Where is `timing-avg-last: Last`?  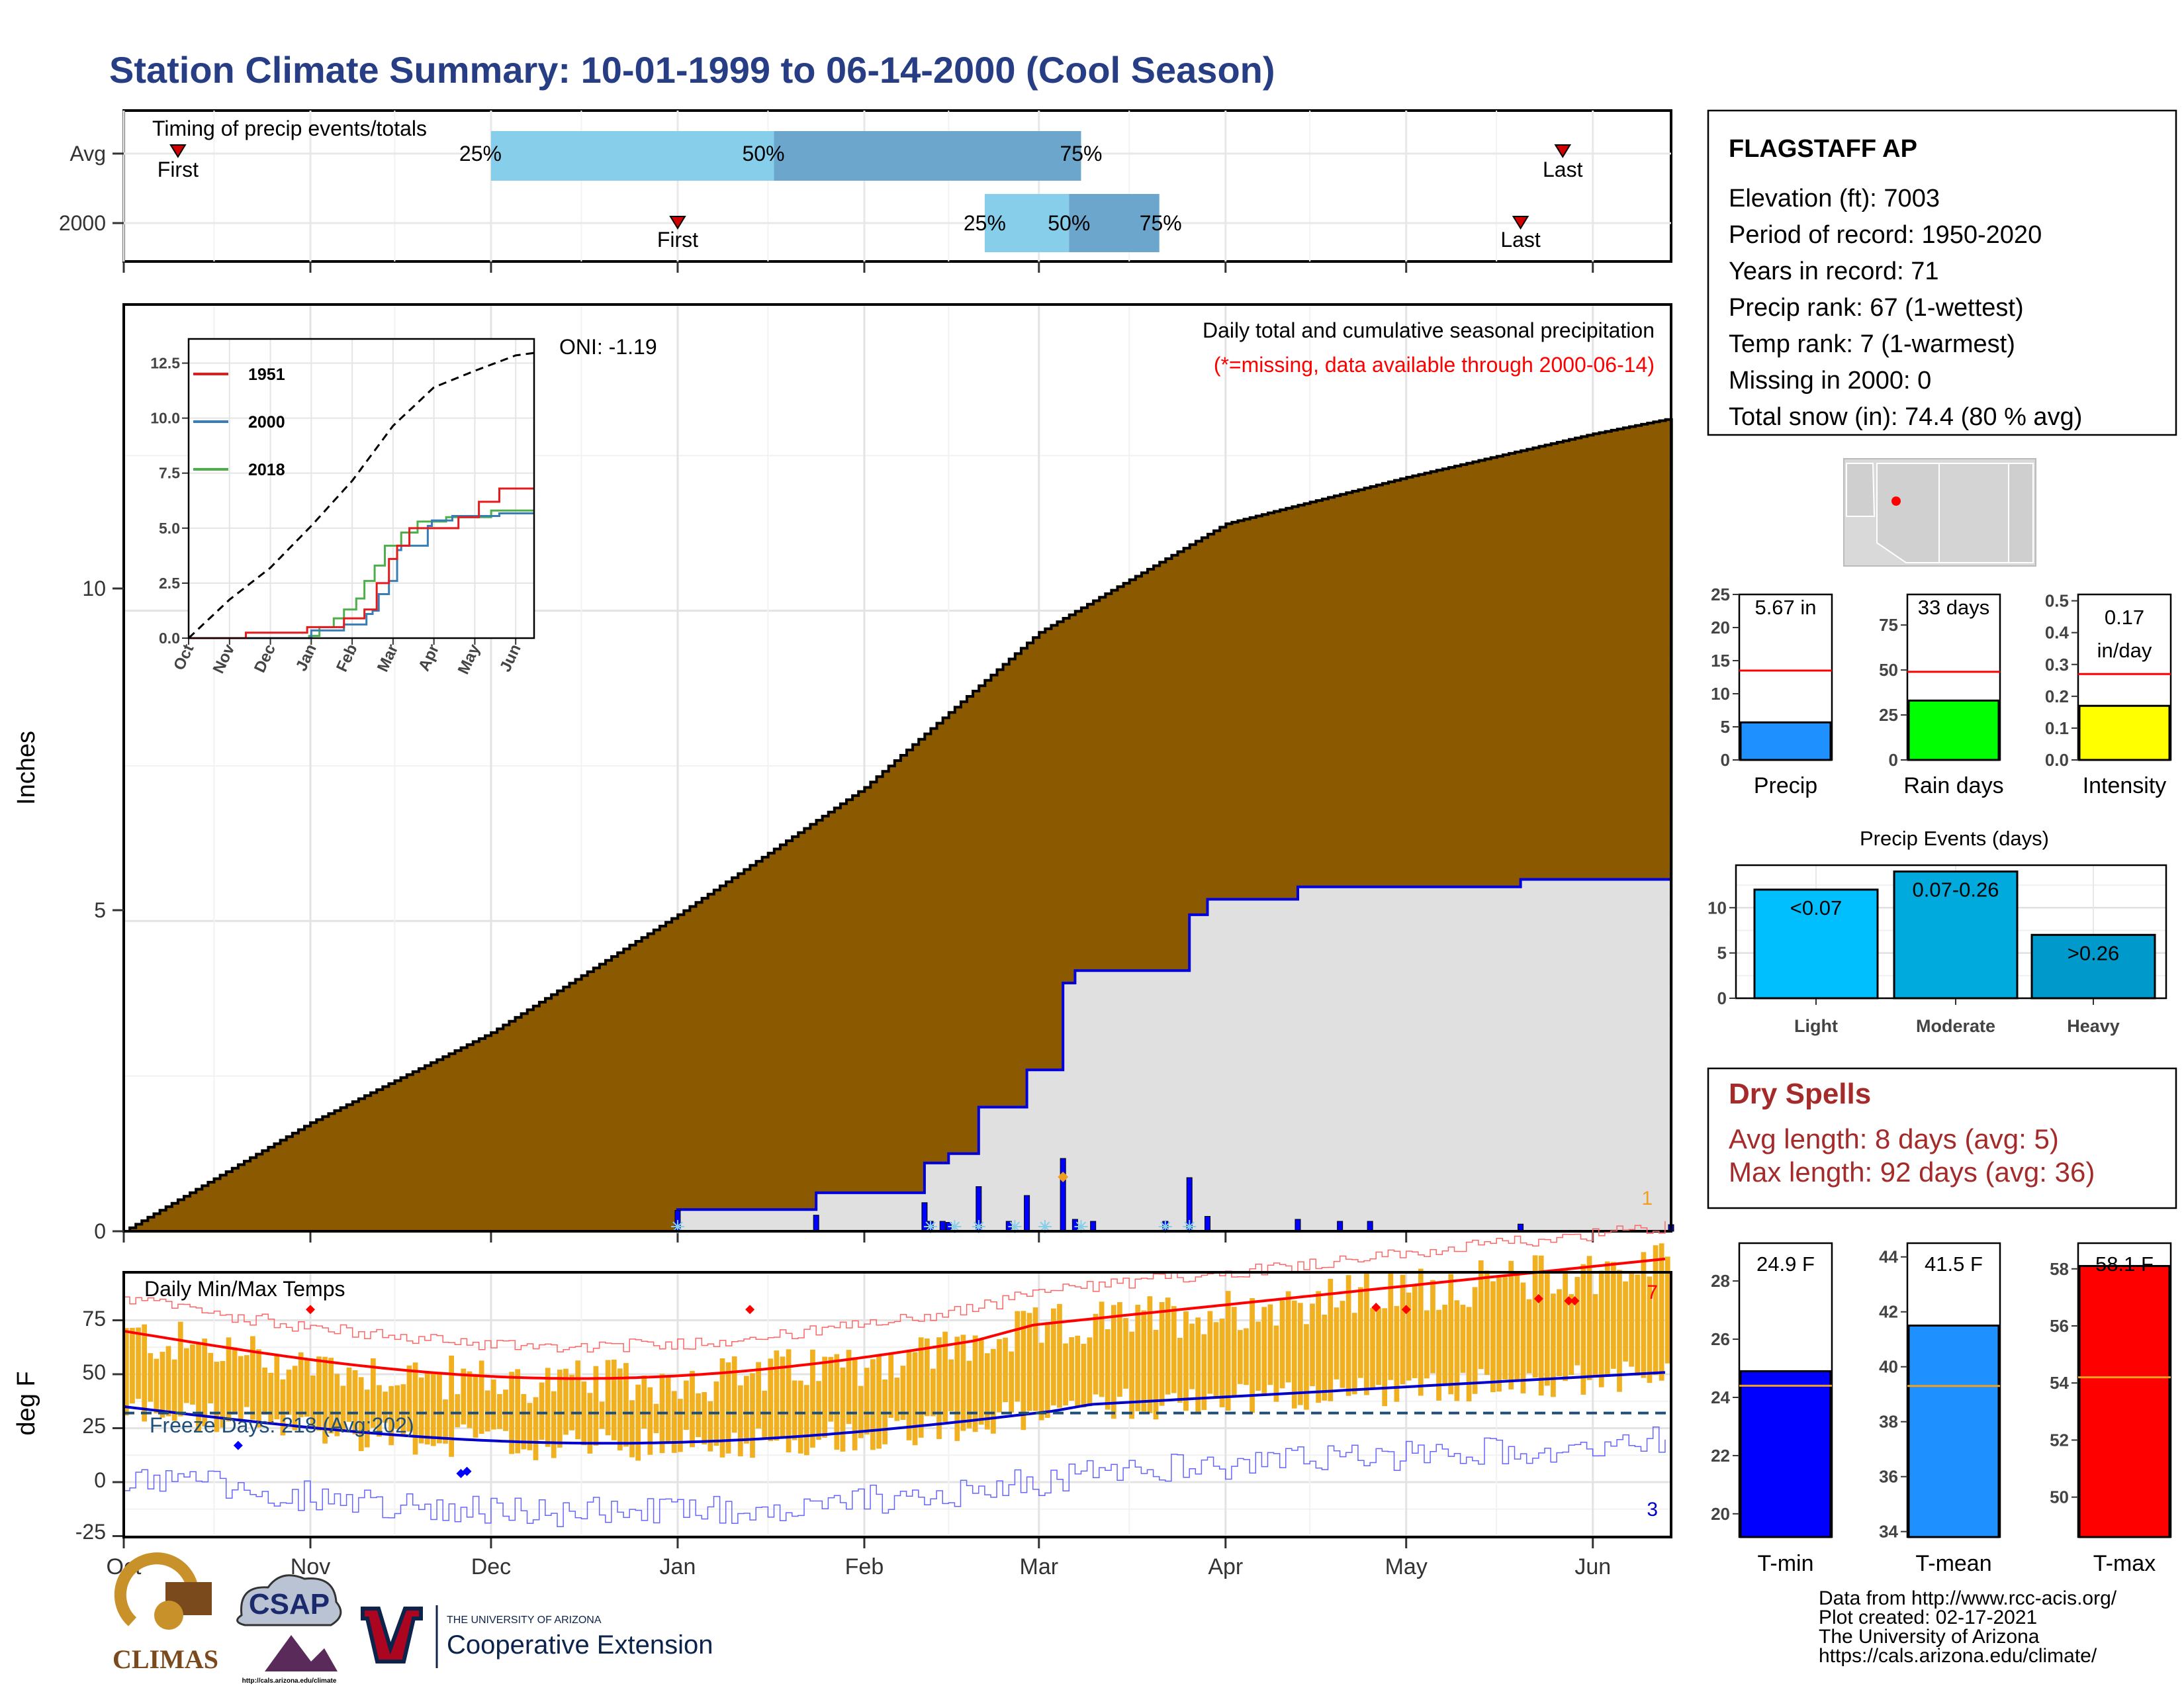 timing-avg-last: Last is located at coordinates (1563, 169).